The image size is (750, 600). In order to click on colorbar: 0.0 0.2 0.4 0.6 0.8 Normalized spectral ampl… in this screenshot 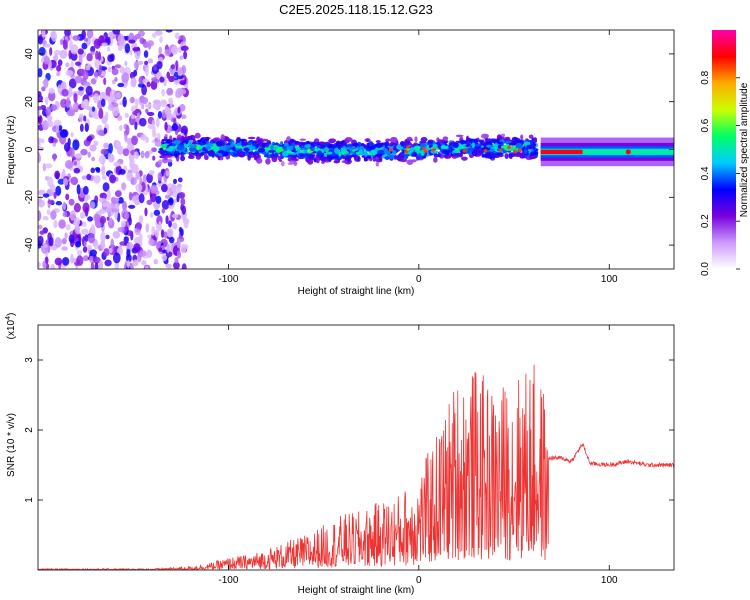, I will do `click(725, 153)`.